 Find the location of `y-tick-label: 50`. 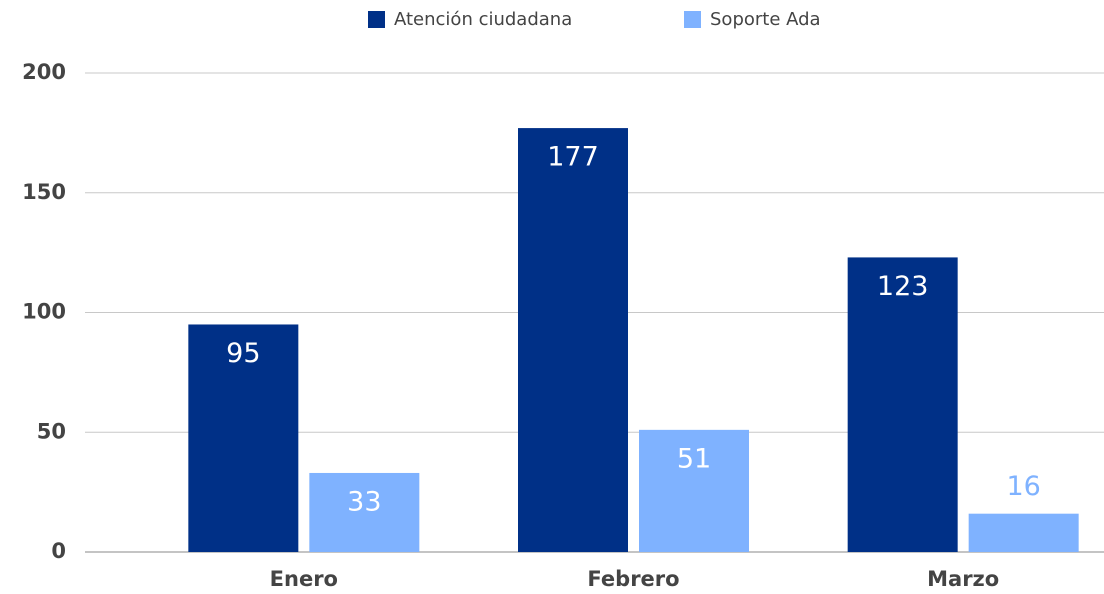

y-tick-label: 50 is located at coordinates (51, 431).